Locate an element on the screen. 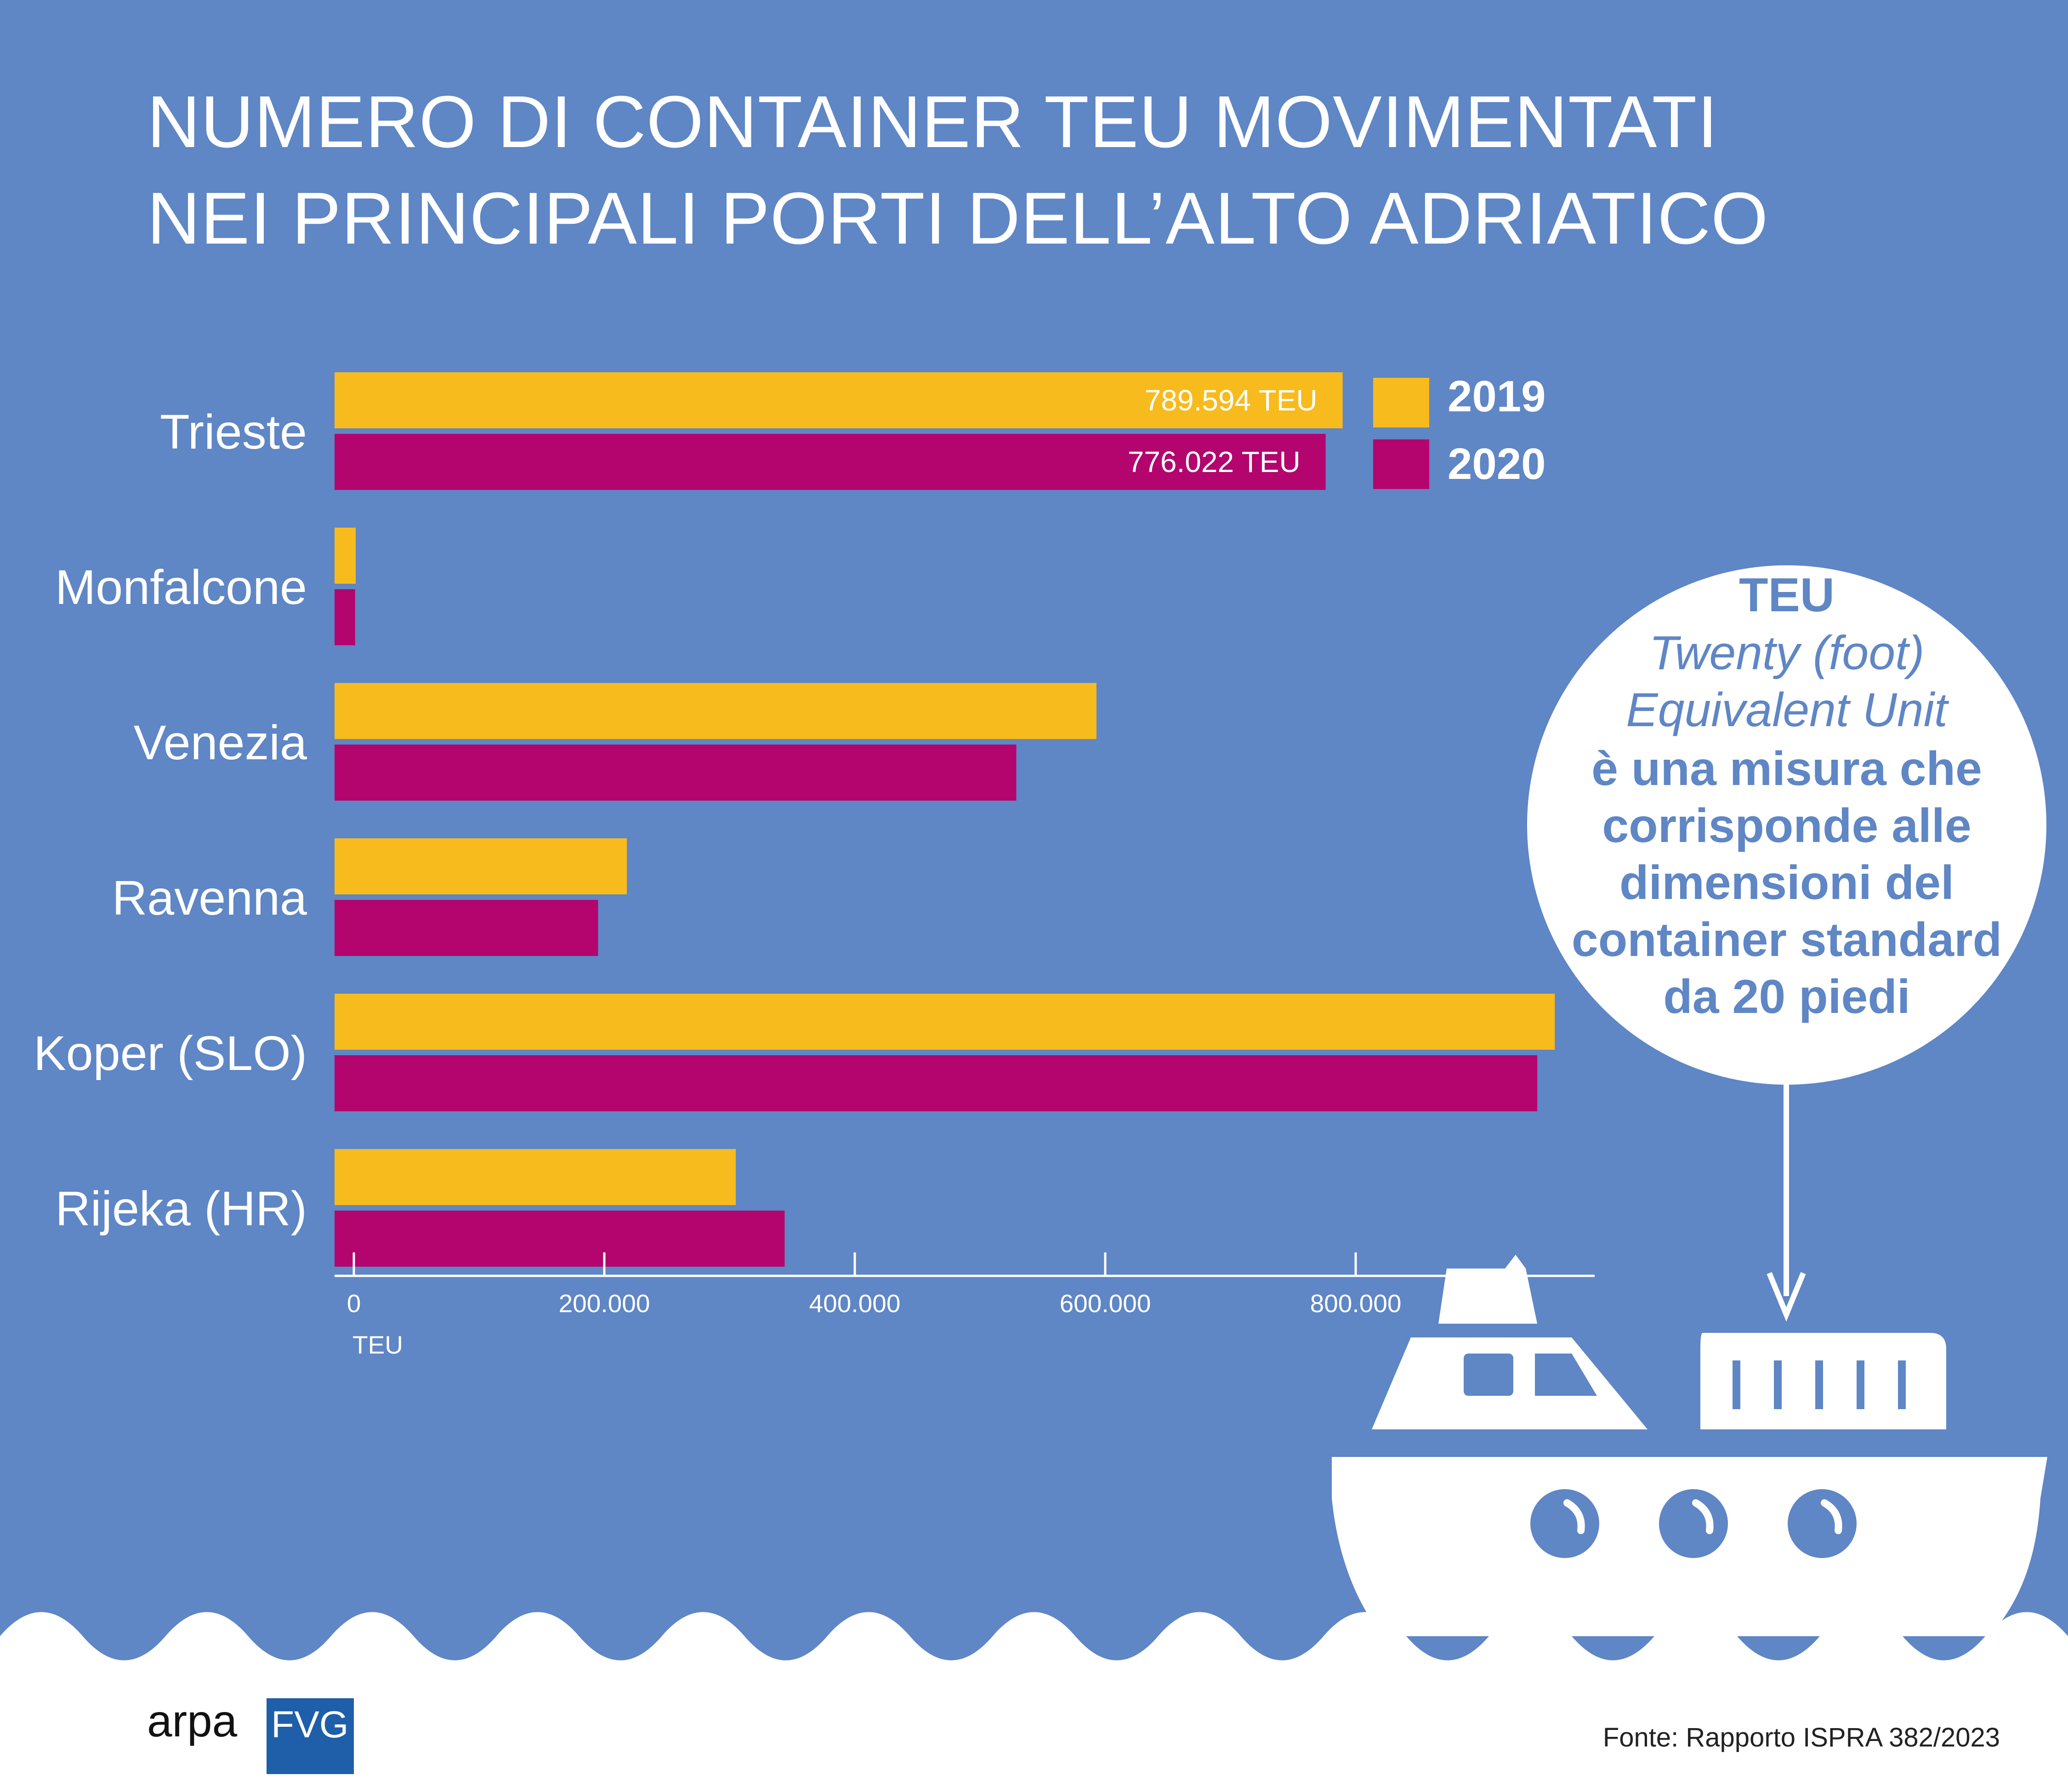 Image resolution: width=2068 pixels, height=1792 pixels. container-icon is located at coordinates (1823, 1381).